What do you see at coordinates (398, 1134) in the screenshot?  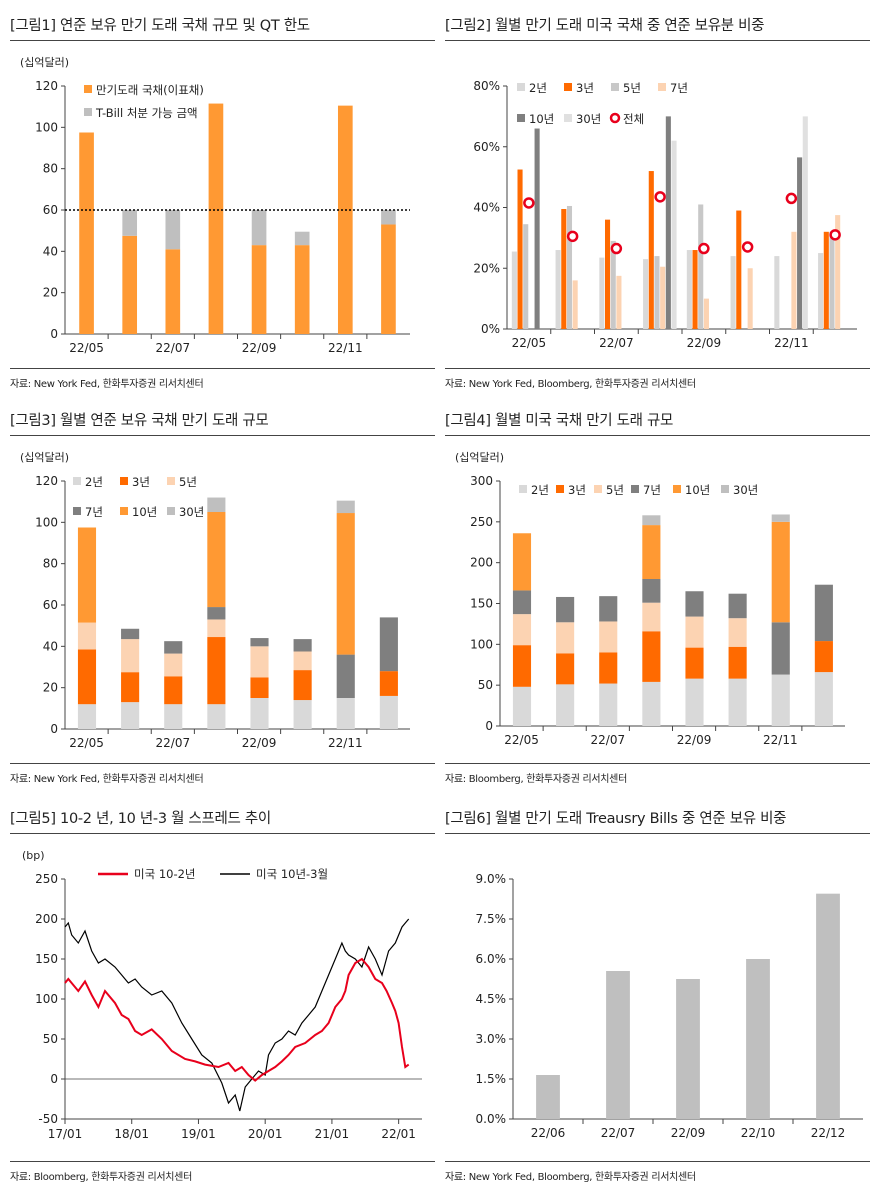 I see `x-tick-label: 22/01` at bounding box center [398, 1134].